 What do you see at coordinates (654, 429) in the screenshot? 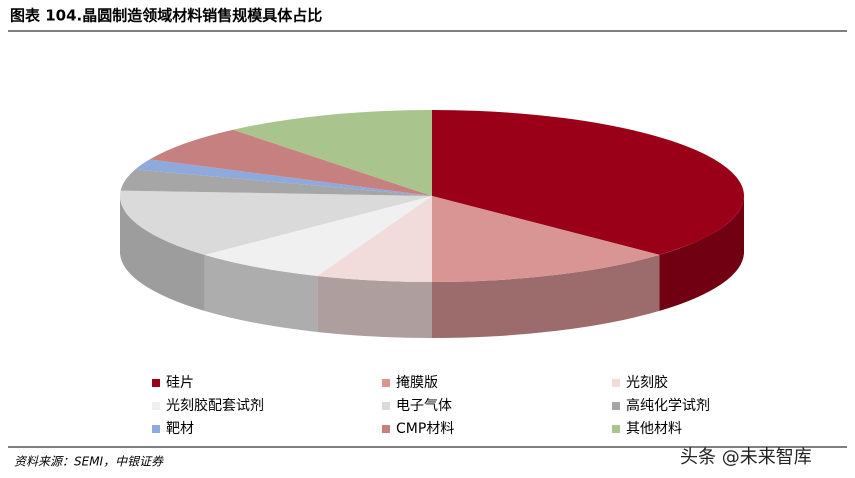
I see `legend-label: 其他材料` at bounding box center [654, 429].